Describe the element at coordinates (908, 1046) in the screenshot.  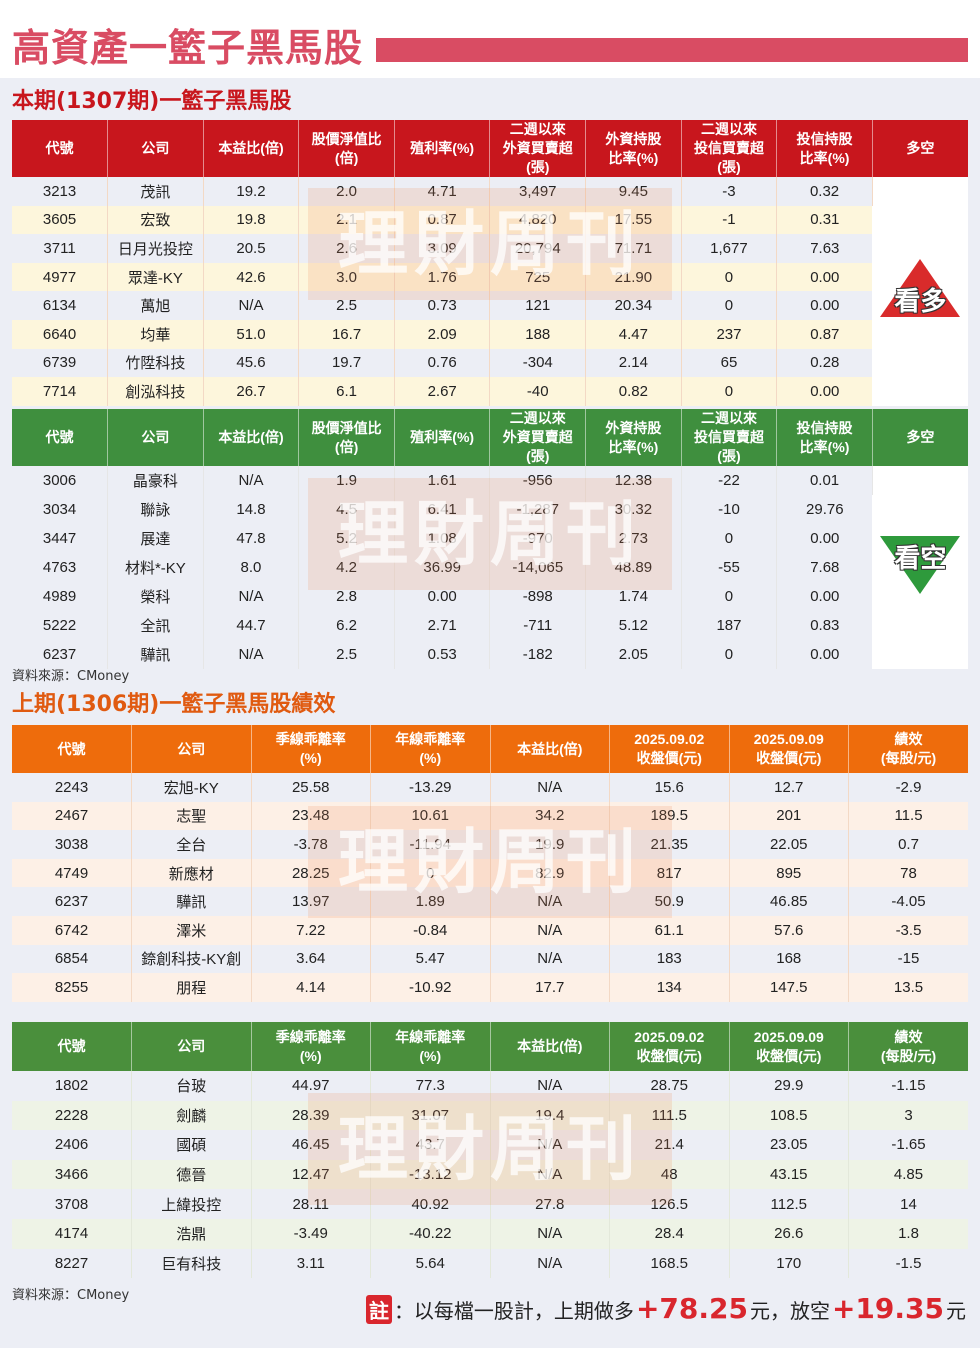
I see `column-header: 績效 (每股/元)` at that location.